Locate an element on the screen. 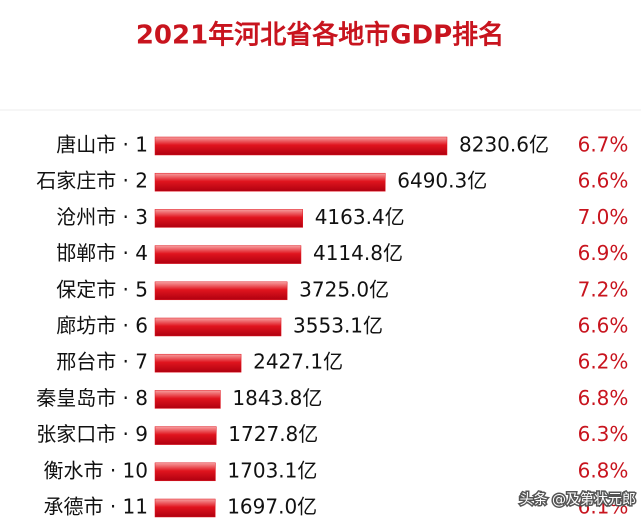 The height and width of the screenshot is (521, 641). category-label: 保定市 · 5 is located at coordinates (102, 289).